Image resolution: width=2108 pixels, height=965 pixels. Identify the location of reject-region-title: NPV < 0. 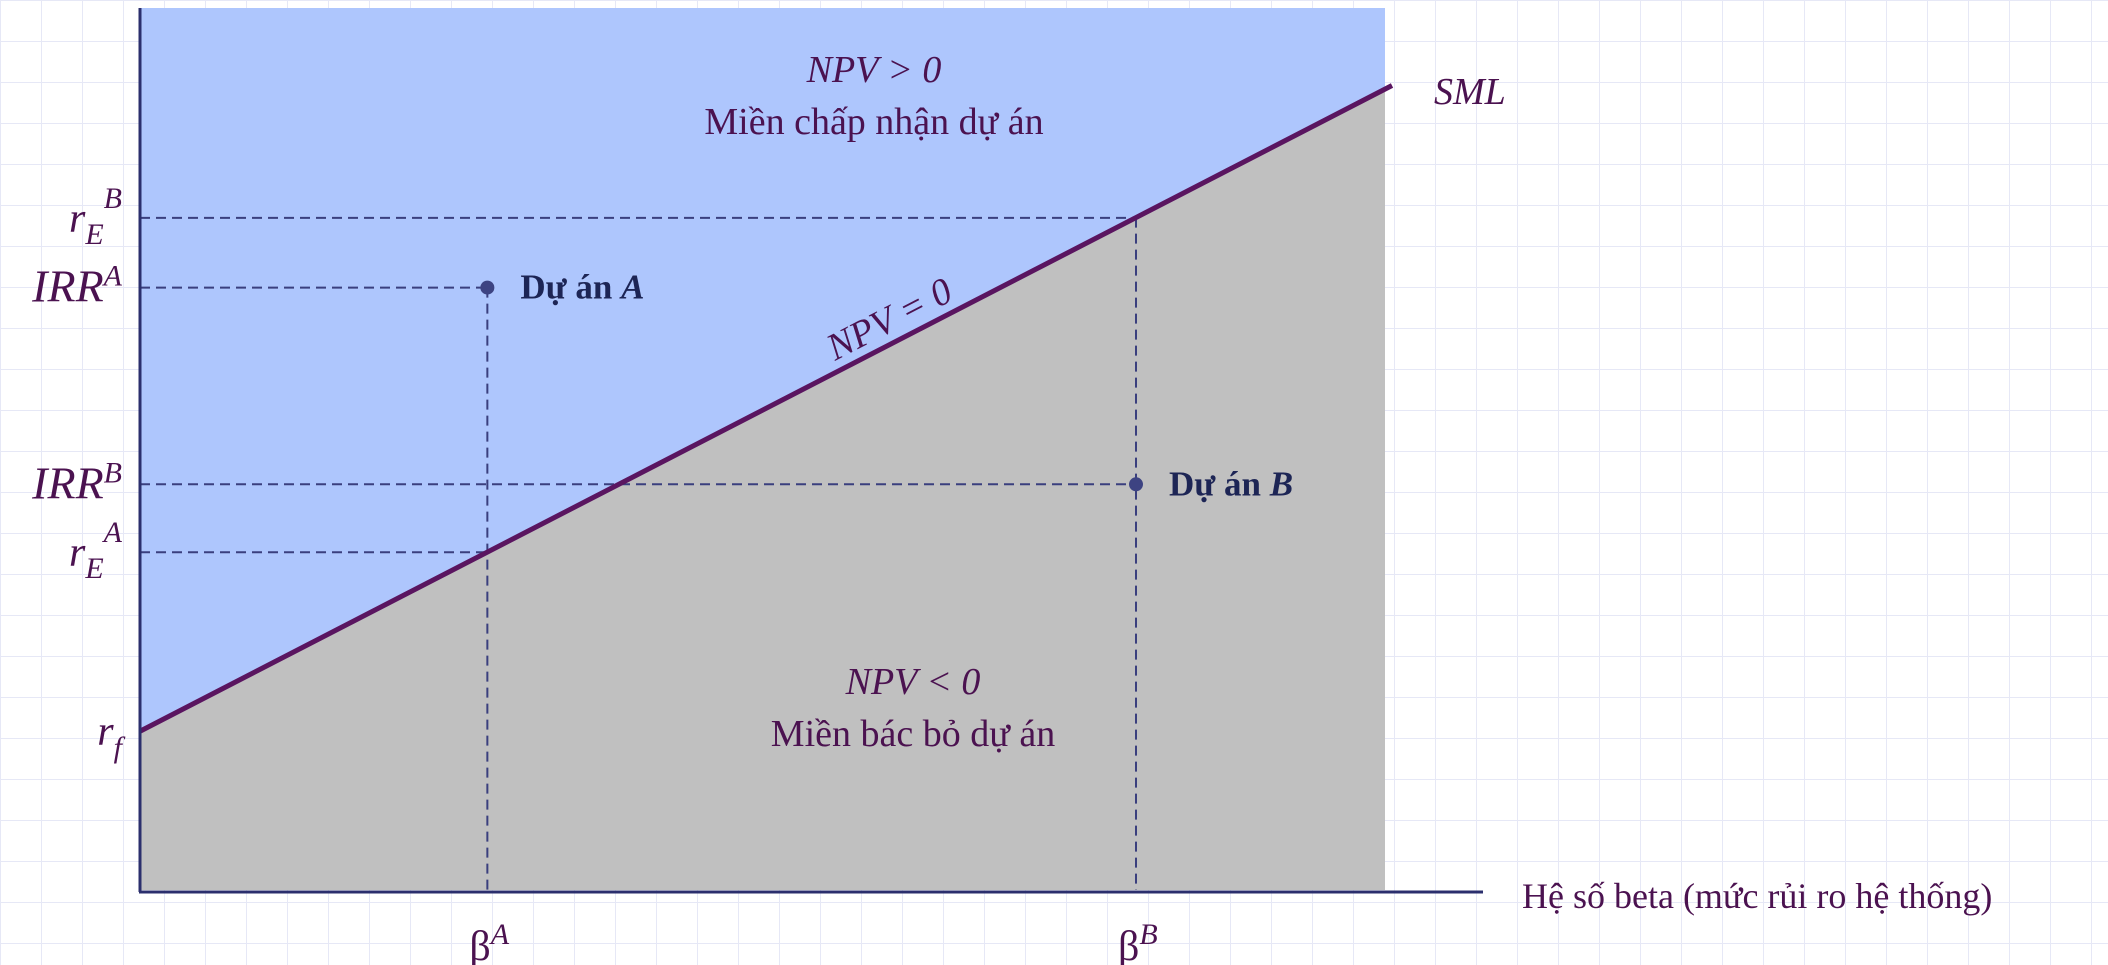
(913, 682).